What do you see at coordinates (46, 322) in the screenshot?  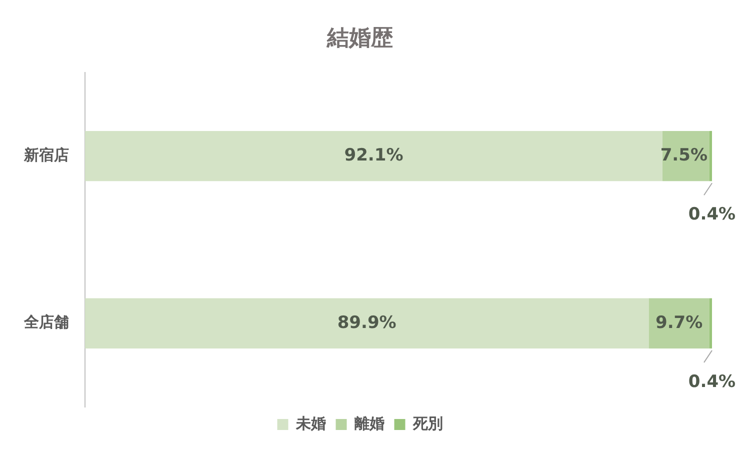 I see `y-tick-label: 全店舗` at bounding box center [46, 322].